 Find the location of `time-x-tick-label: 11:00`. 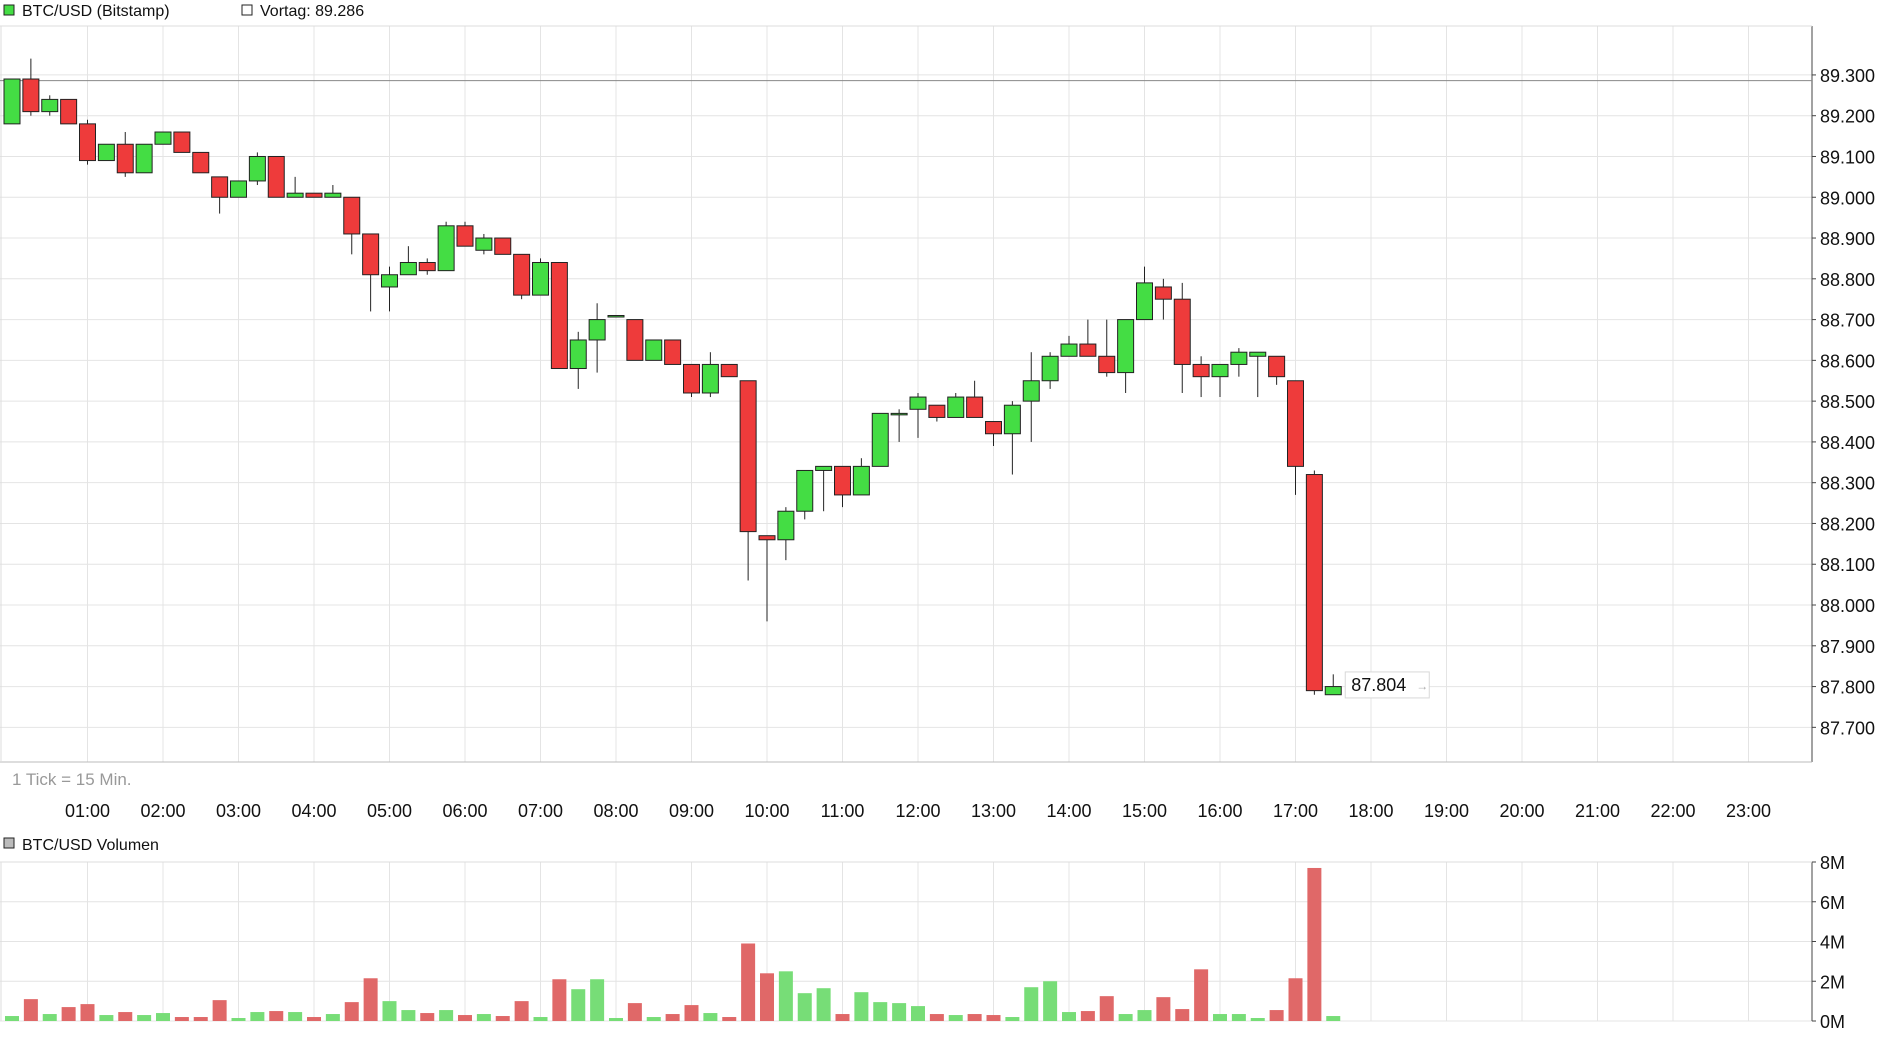

time-x-tick-label: 11:00 is located at coordinates (843, 811).